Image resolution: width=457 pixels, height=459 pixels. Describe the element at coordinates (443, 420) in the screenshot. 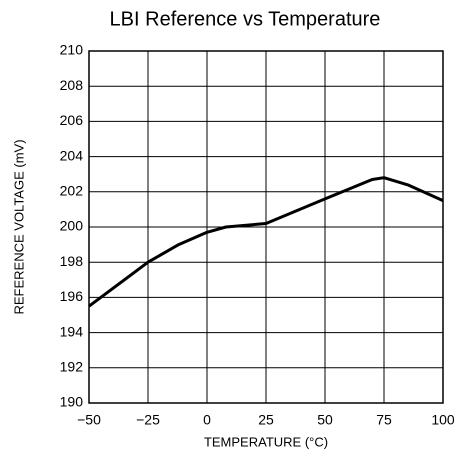

I see `x-tick-label: 100` at that location.